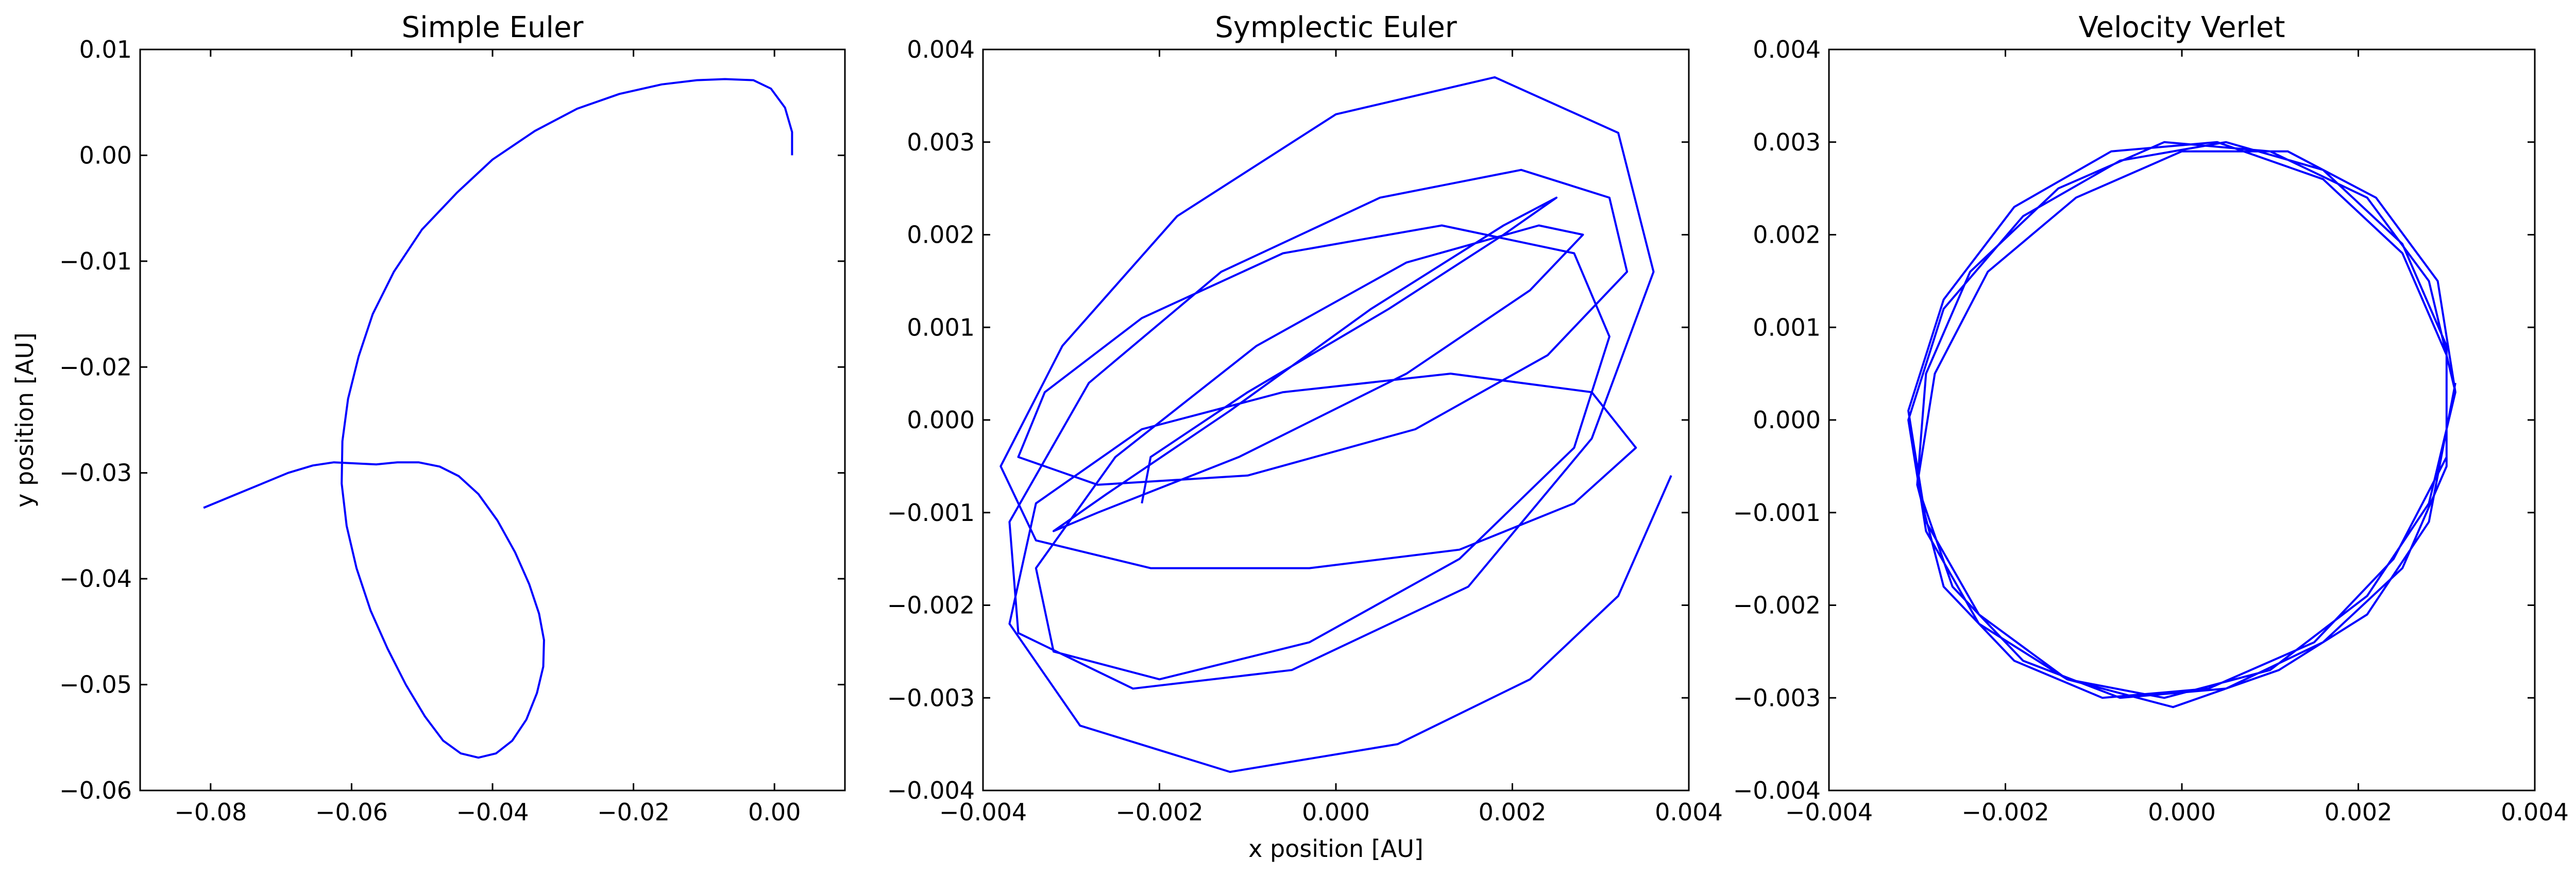 This screenshot has height=876, width=2576. Describe the element at coordinates (210, 812) in the screenshot. I see `x-tick-label: −0.08` at that location.